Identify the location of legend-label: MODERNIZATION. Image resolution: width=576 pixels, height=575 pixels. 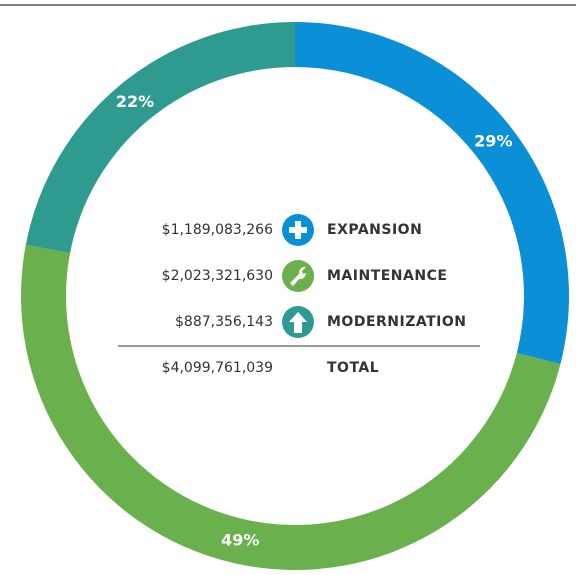
(397, 322).